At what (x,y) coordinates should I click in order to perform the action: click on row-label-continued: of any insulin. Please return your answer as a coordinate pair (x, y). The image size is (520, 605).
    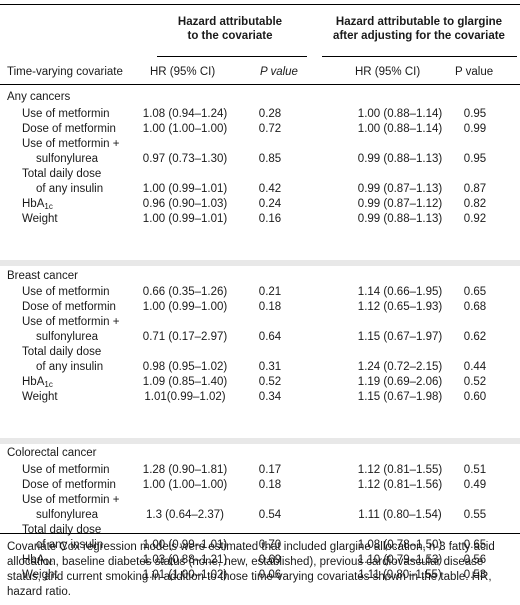
    Looking at the image, I should click on (70, 545).